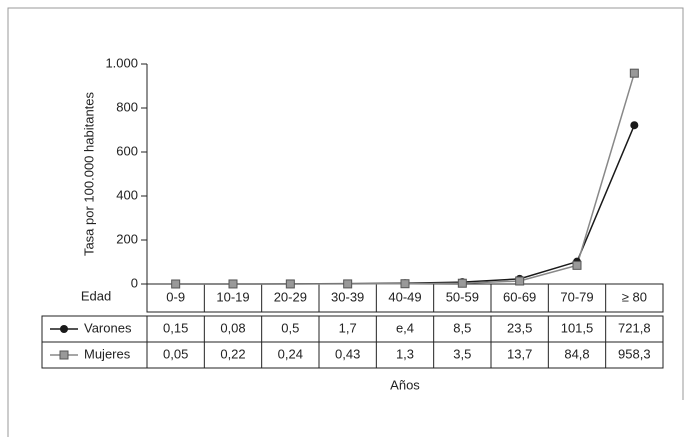 The image size is (685, 437). Describe the element at coordinates (462, 353) in the screenshot. I see `table-value: 3,5` at that location.